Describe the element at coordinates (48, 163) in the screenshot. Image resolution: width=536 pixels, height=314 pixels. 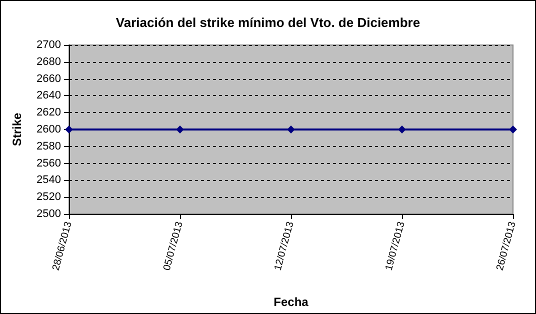
I see `y-tick-label: 2560` at that location.